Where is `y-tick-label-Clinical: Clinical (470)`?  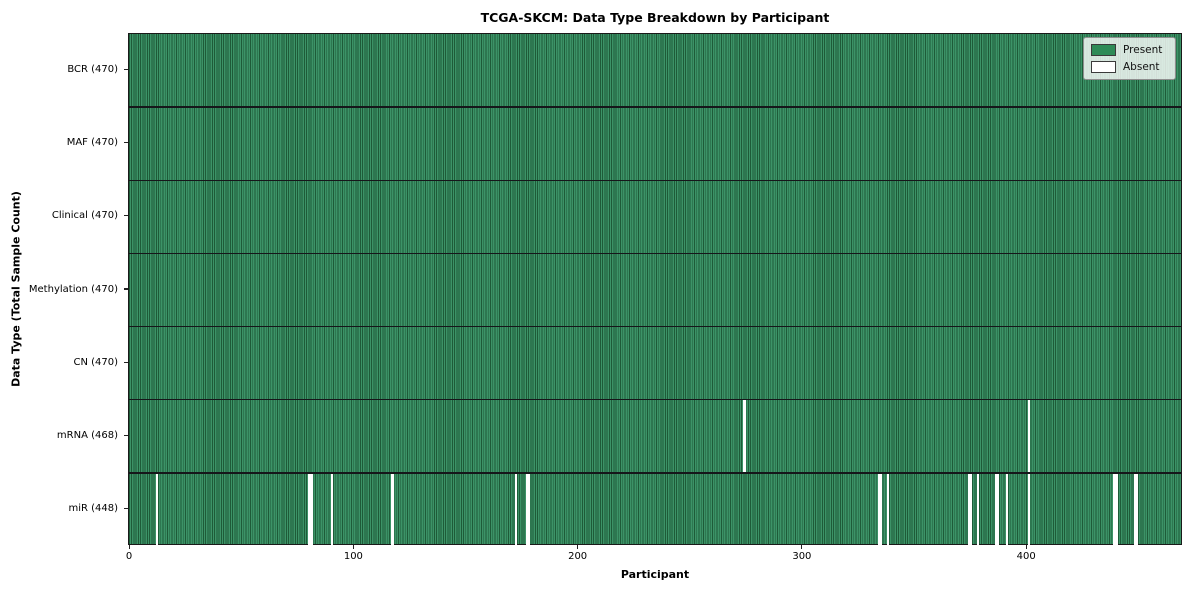 y-tick-label-Clinical: Clinical (470) is located at coordinates (84, 216).